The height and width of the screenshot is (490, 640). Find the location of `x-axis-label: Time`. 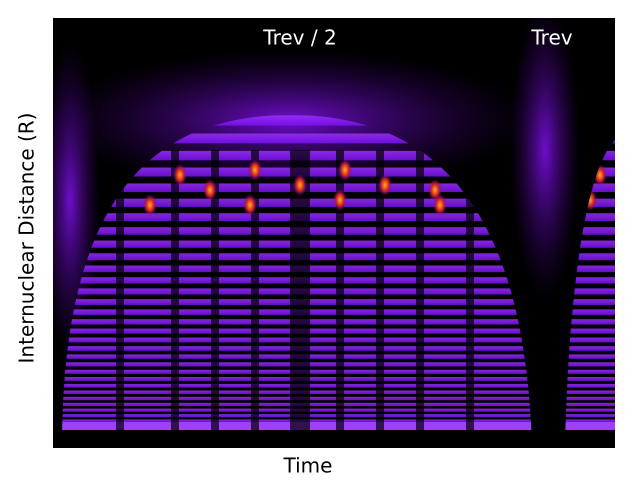

x-axis-label: Time is located at coordinates (308, 466).